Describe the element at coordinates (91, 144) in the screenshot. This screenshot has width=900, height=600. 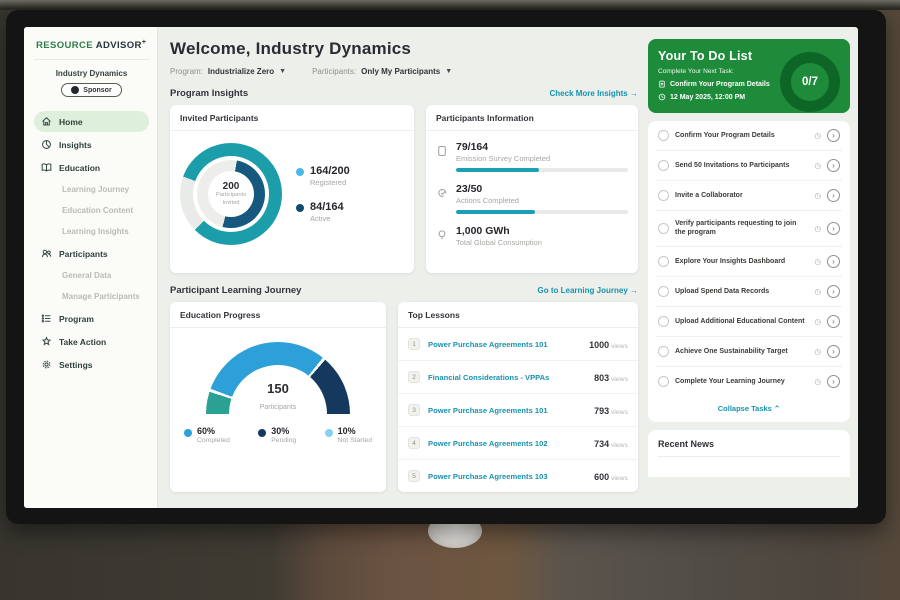
I see `sidebar-item-insights: Insights` at that location.